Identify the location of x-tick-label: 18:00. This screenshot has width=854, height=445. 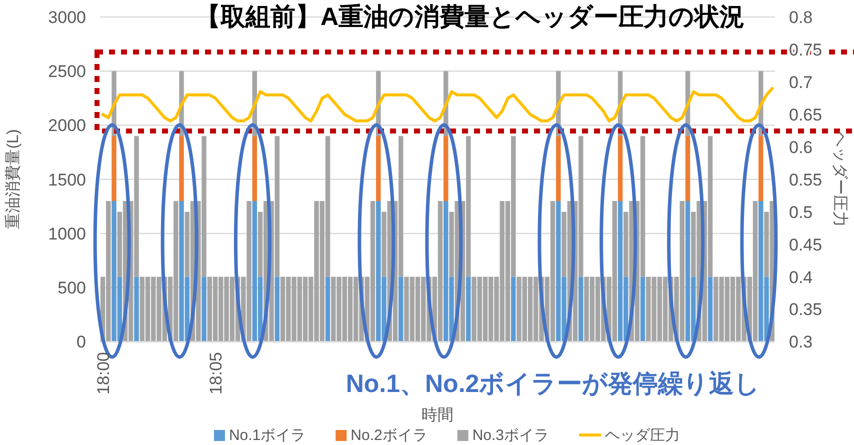
(103, 373).